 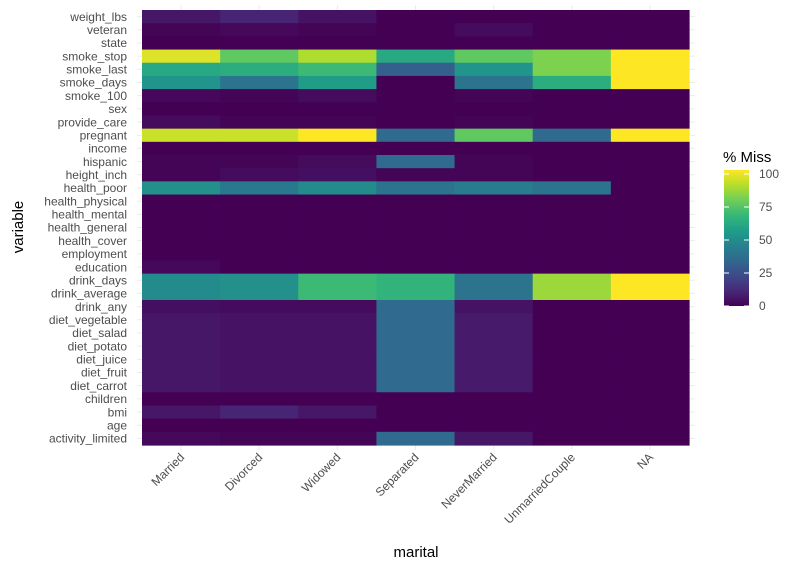 I want to click on y-tick-label: drink_average, so click(x=89, y=294).